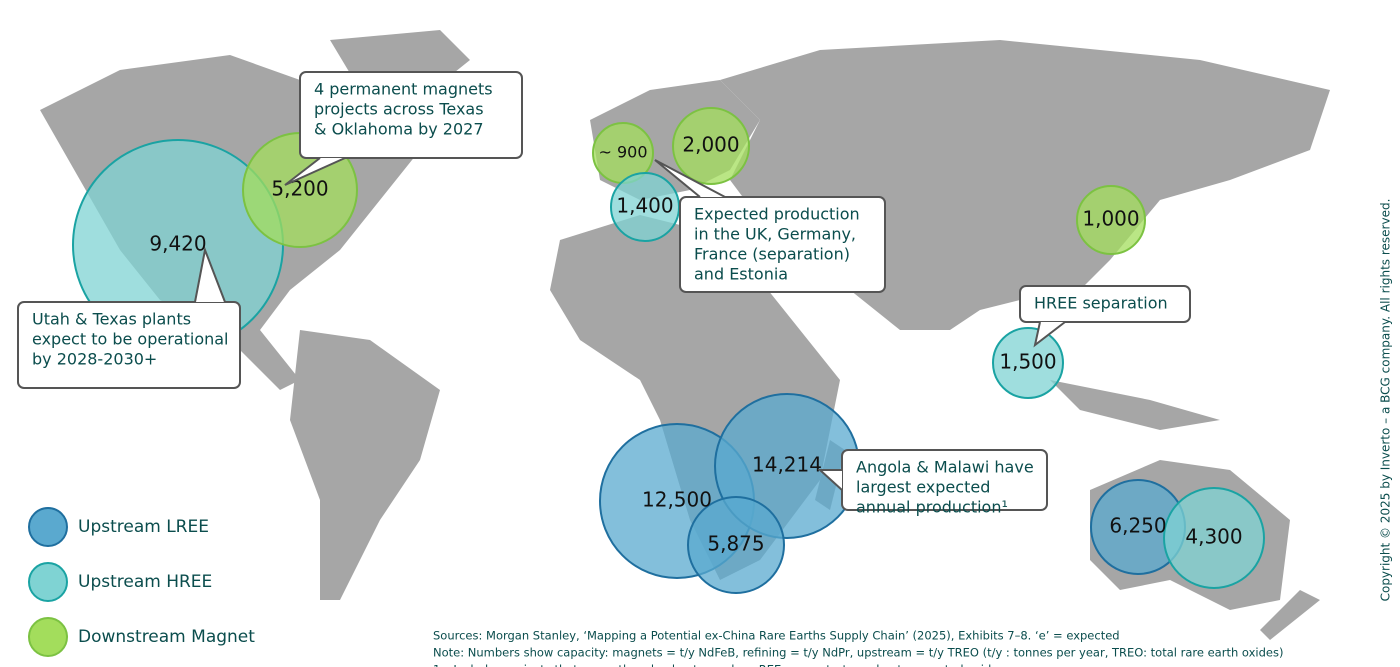  I want to click on bubble-label: 6,250, so click(1137, 526).